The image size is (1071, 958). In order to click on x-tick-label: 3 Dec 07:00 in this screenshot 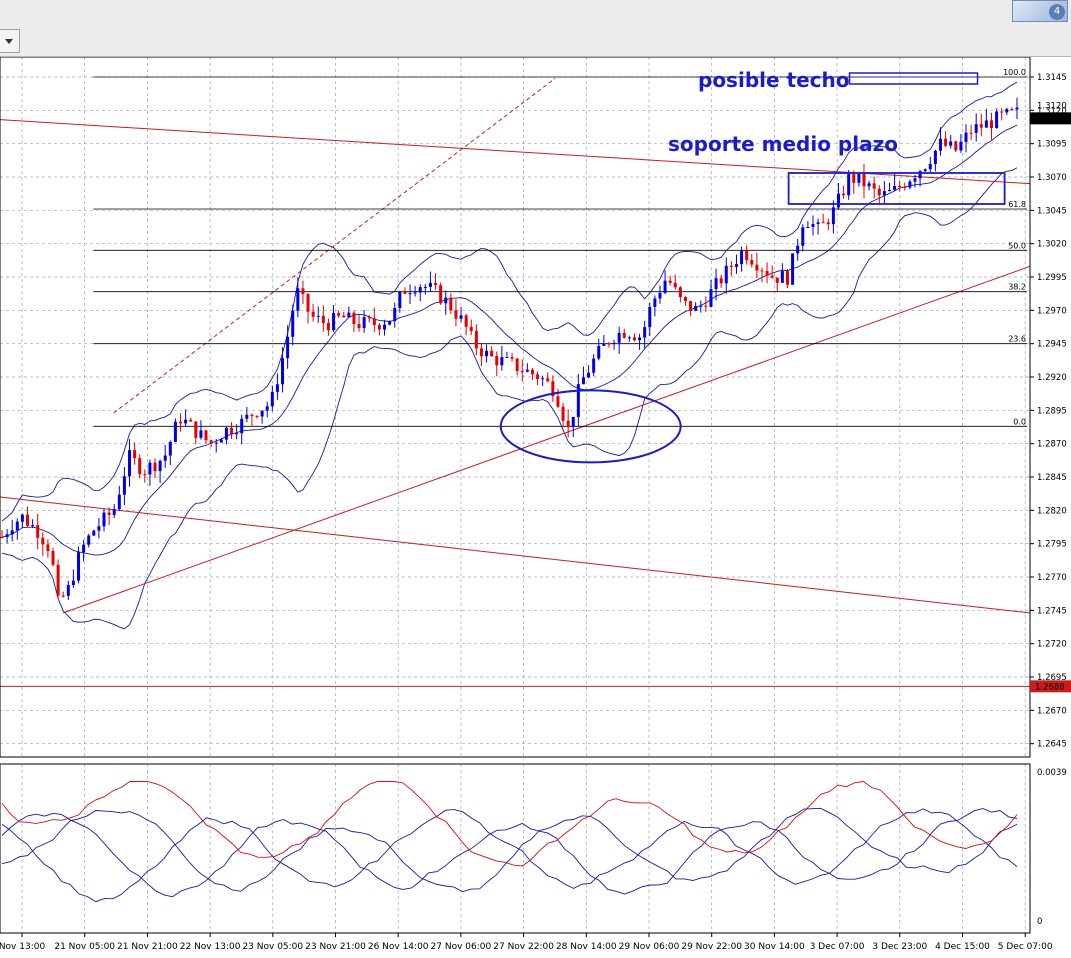, I will do `click(837, 947)`.